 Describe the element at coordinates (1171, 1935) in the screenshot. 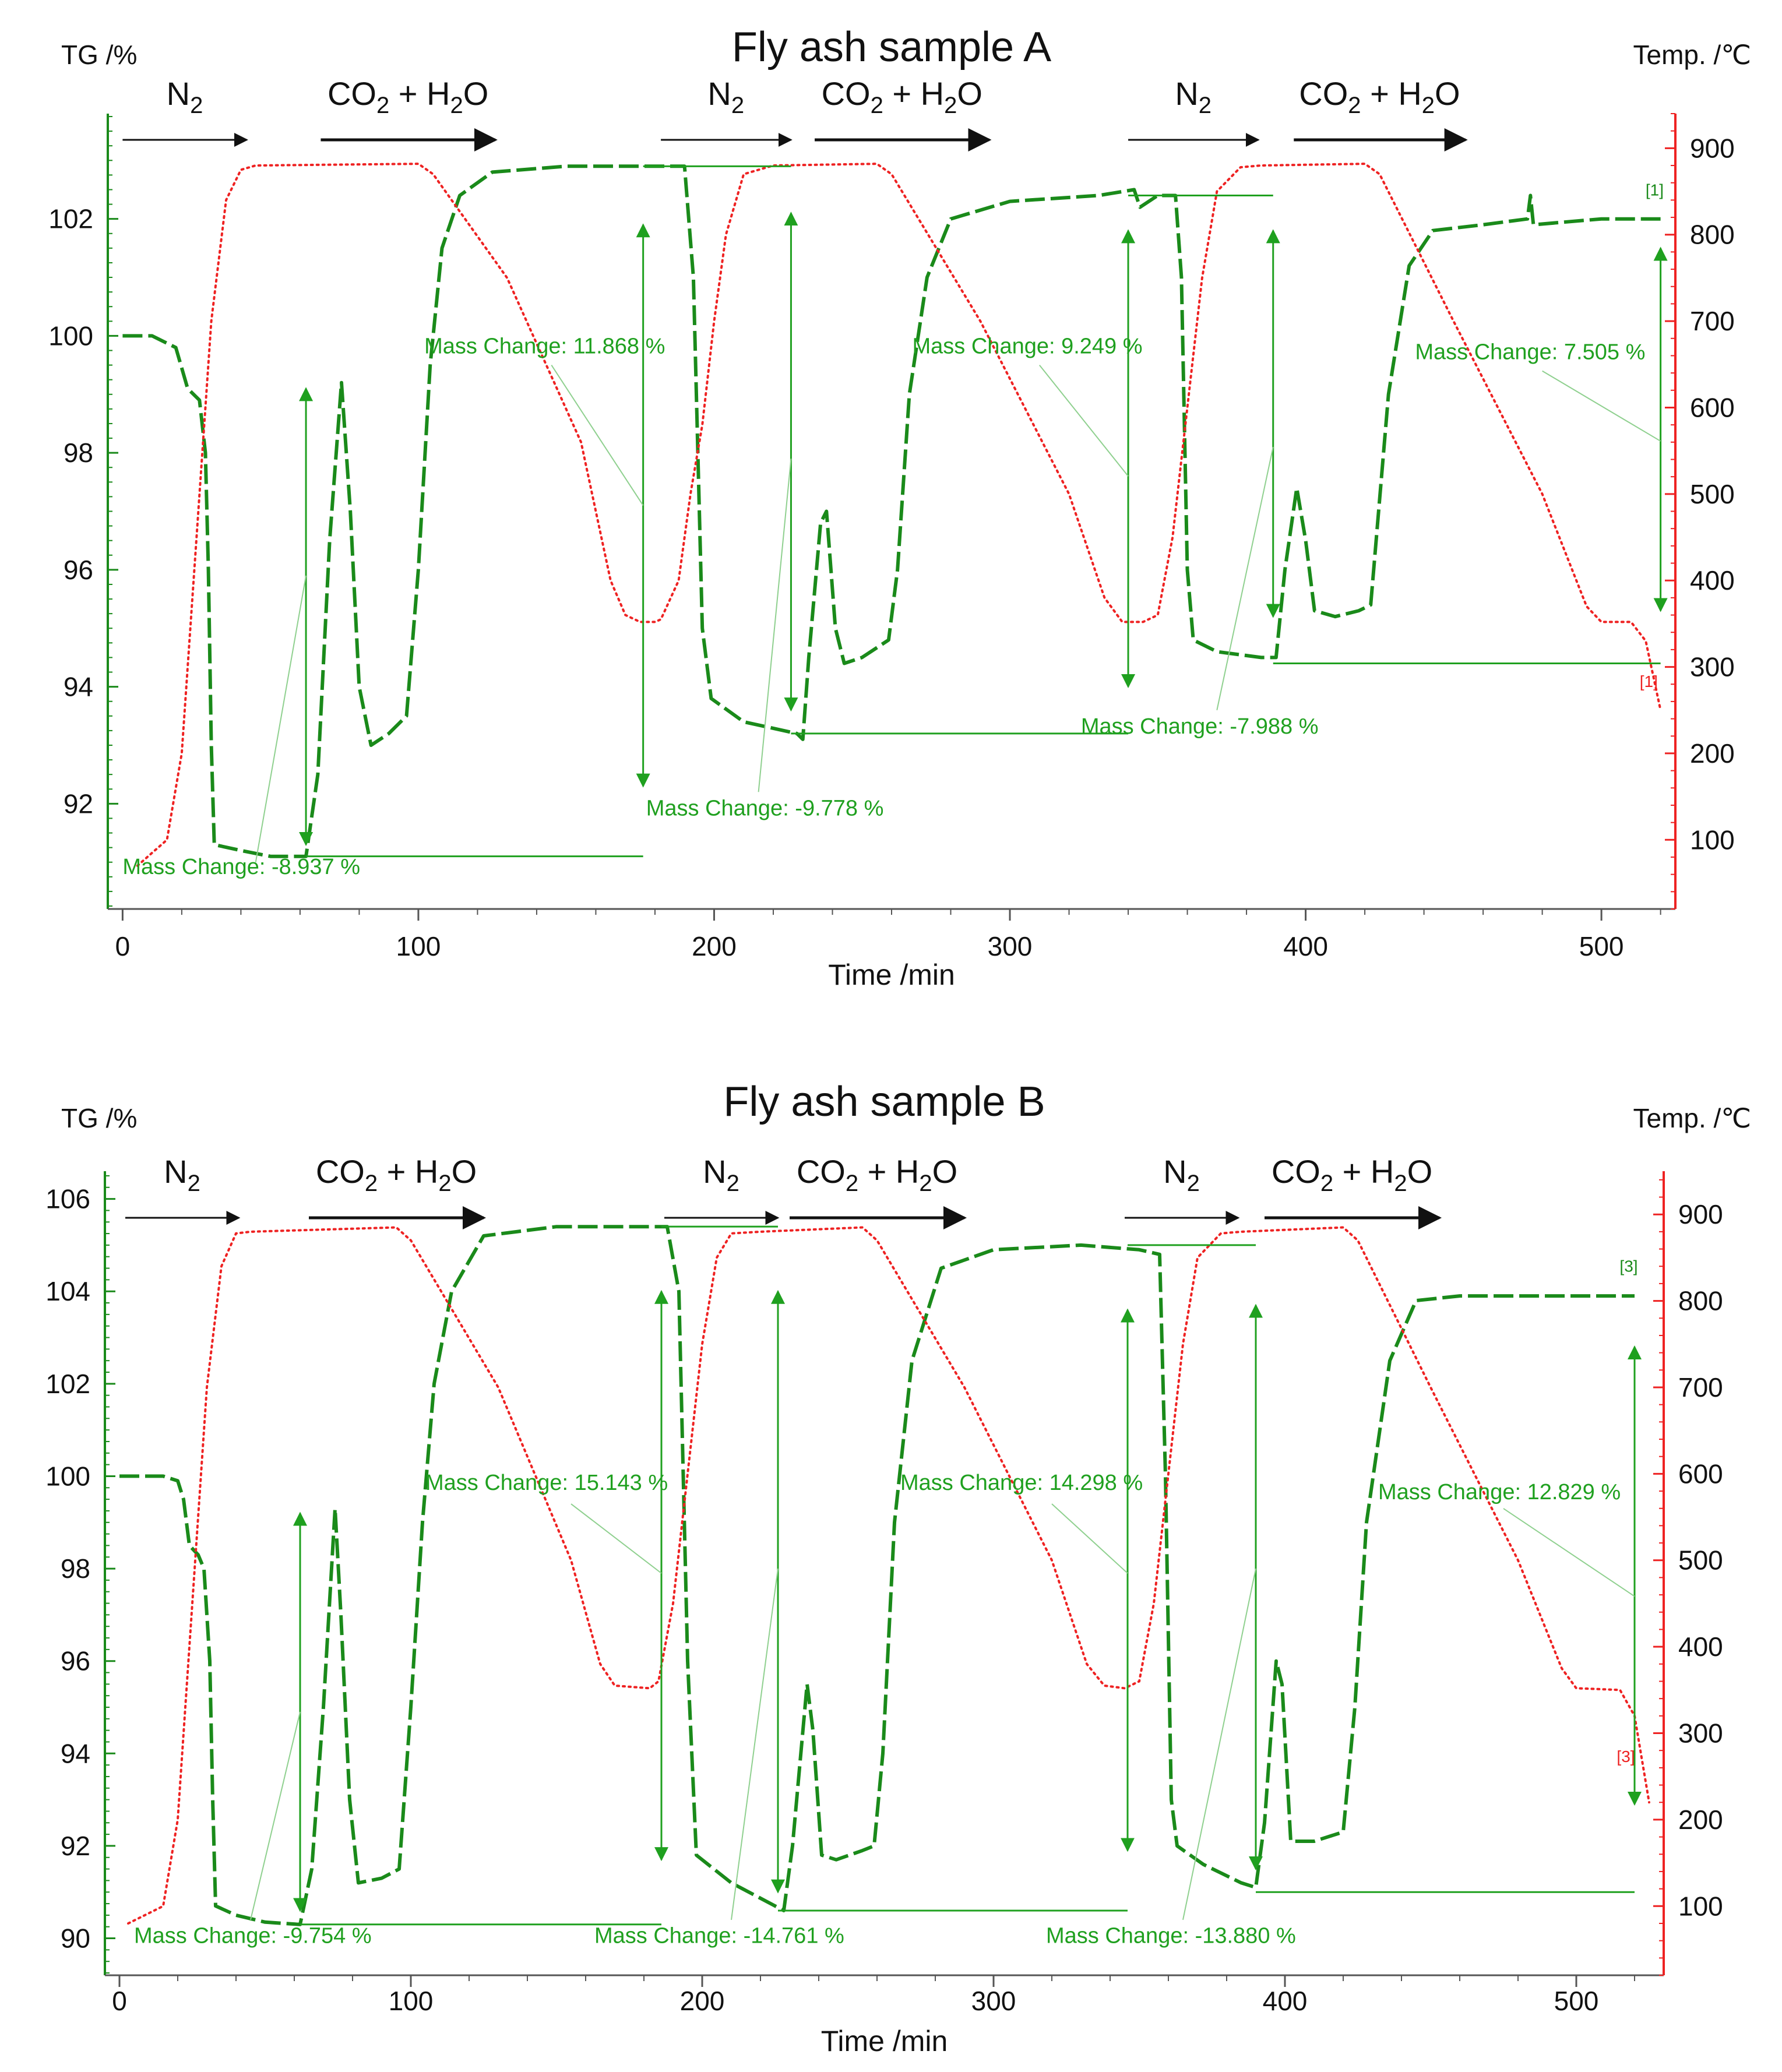

I see `mass-change-label: Mass Change: -13.880 %` at that location.